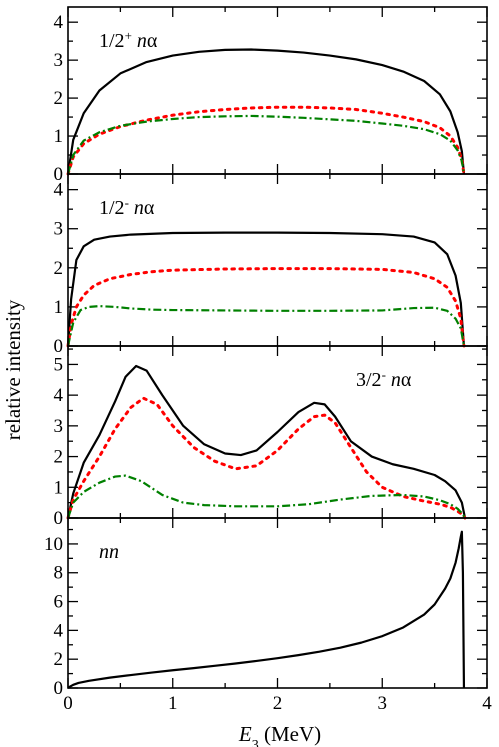 The image size is (499, 747). I want to click on panel-label-parity: +, so click(128, 35).